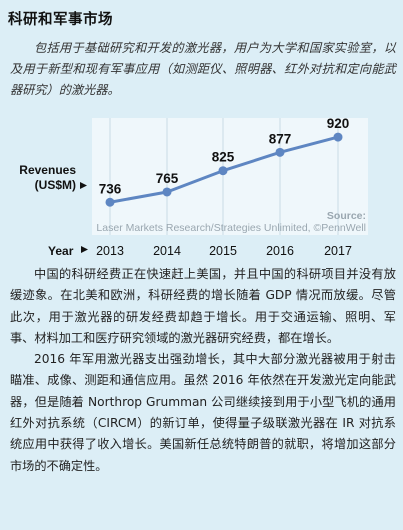 Image resolution: width=403 pixels, height=530 pixels. Describe the element at coordinates (338, 137) in the screenshot. I see `data-point-2017` at that location.